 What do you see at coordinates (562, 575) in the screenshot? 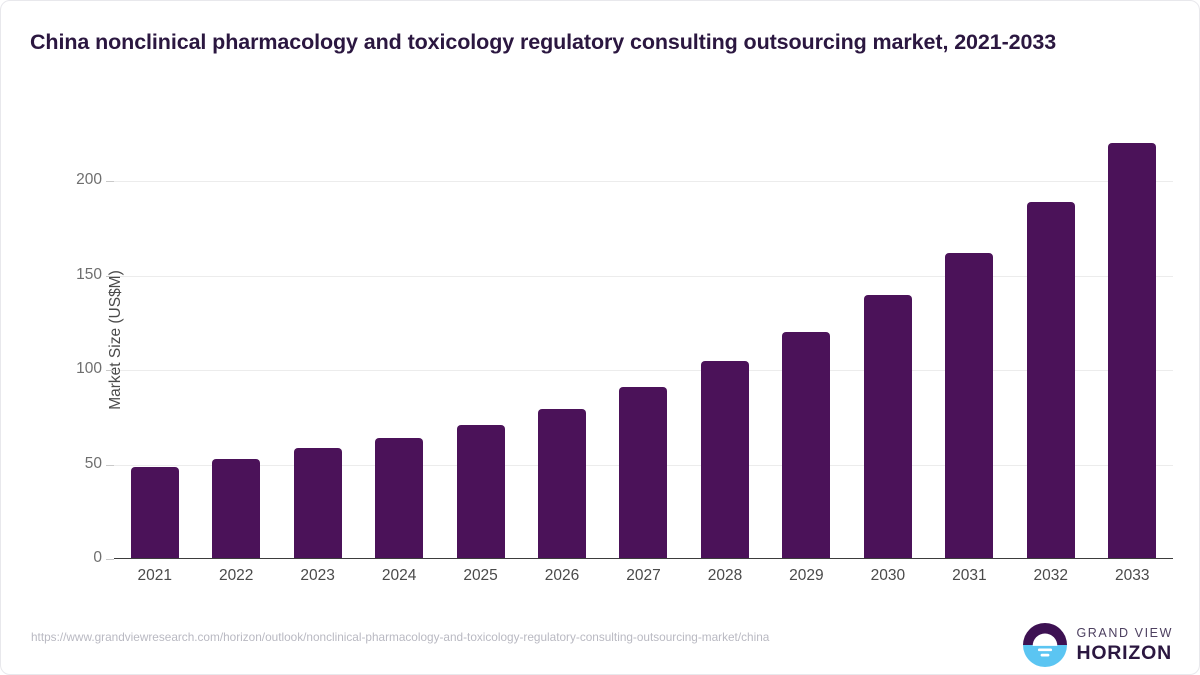
I see `x-tick-label: 2026` at bounding box center [562, 575].